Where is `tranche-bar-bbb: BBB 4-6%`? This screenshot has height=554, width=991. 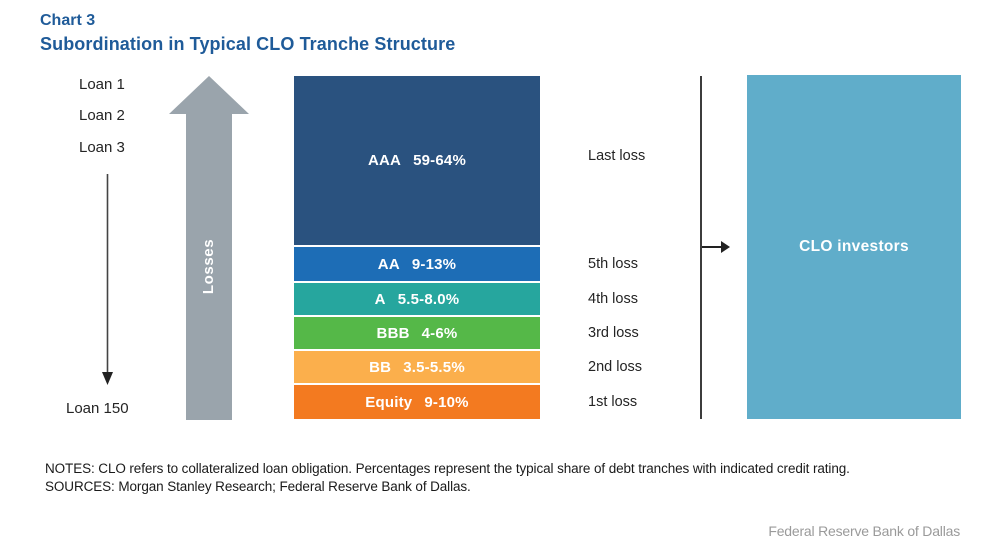
tranche-bar-bbb: BBB 4-6% is located at coordinates (417, 333).